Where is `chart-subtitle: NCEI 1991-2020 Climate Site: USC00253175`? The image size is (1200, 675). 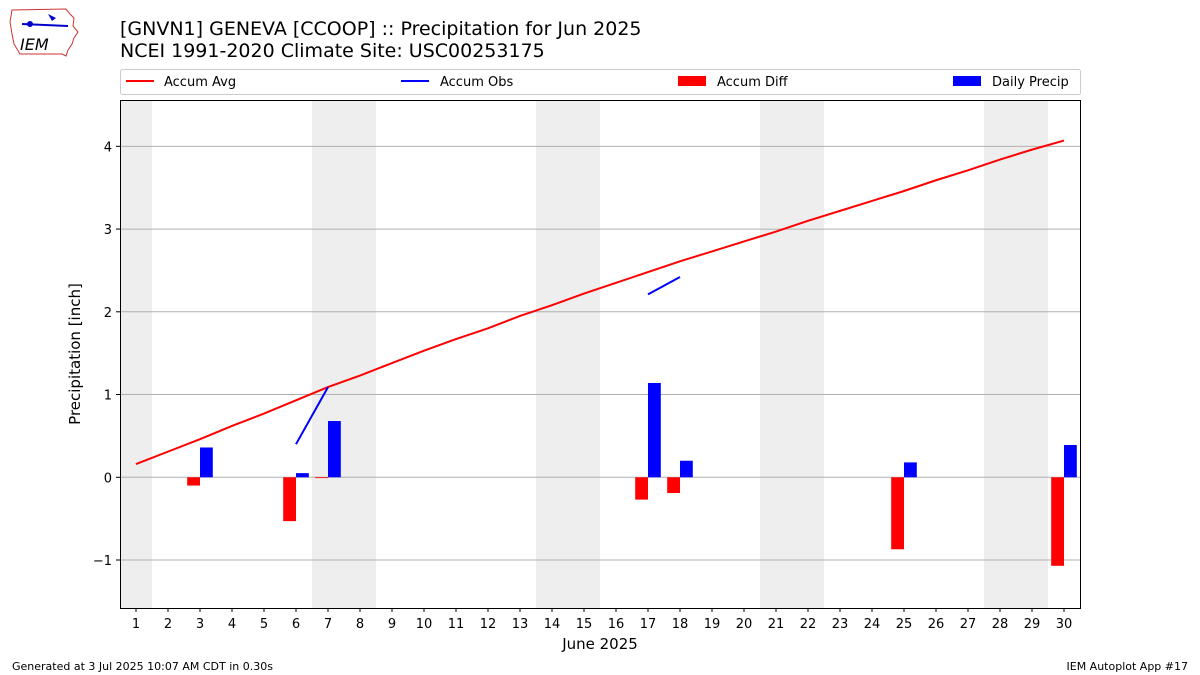
chart-subtitle: NCEI 1991-2020 Climate Site: USC00253175 is located at coordinates (332, 51).